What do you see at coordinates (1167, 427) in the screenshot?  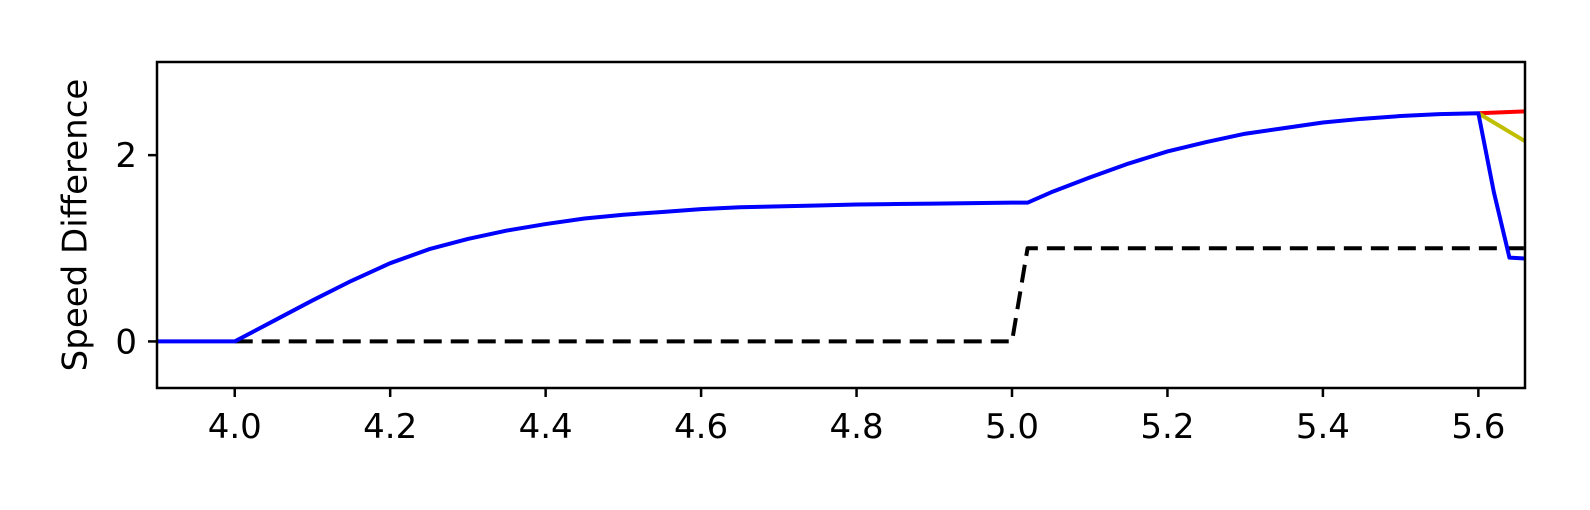 I see `x-tick-label: 5.2` at bounding box center [1167, 427].